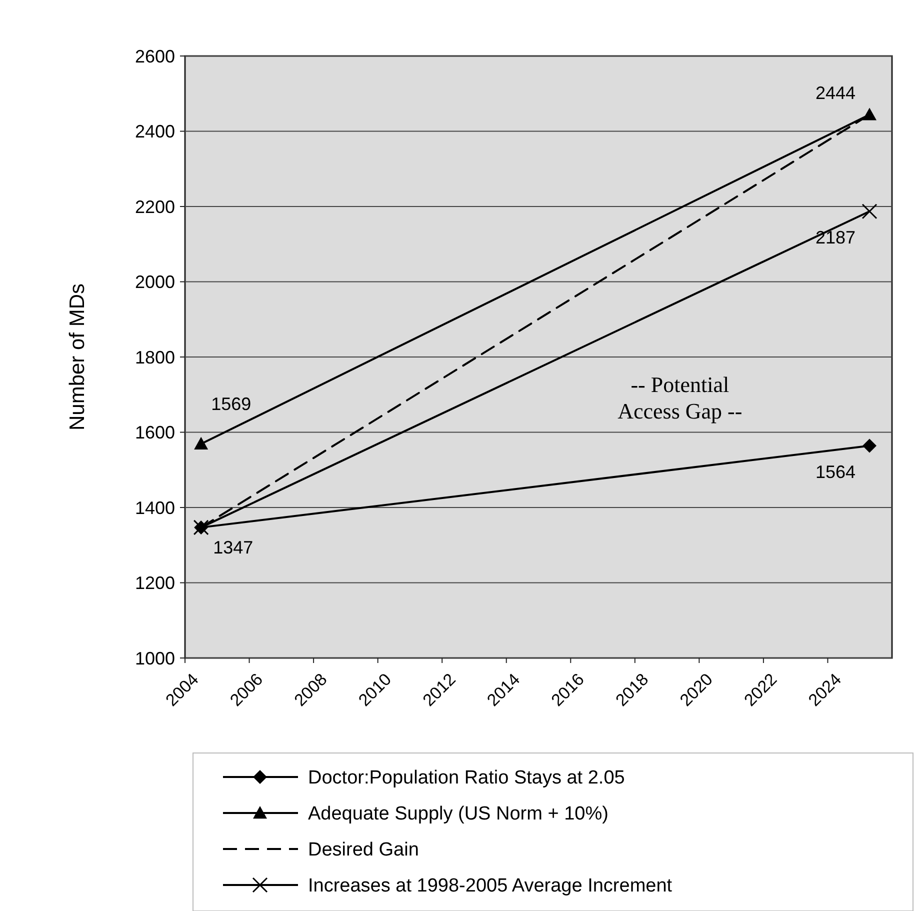 This screenshot has height=911, width=916. I want to click on y-tick-label: 1400, so click(154, 508).